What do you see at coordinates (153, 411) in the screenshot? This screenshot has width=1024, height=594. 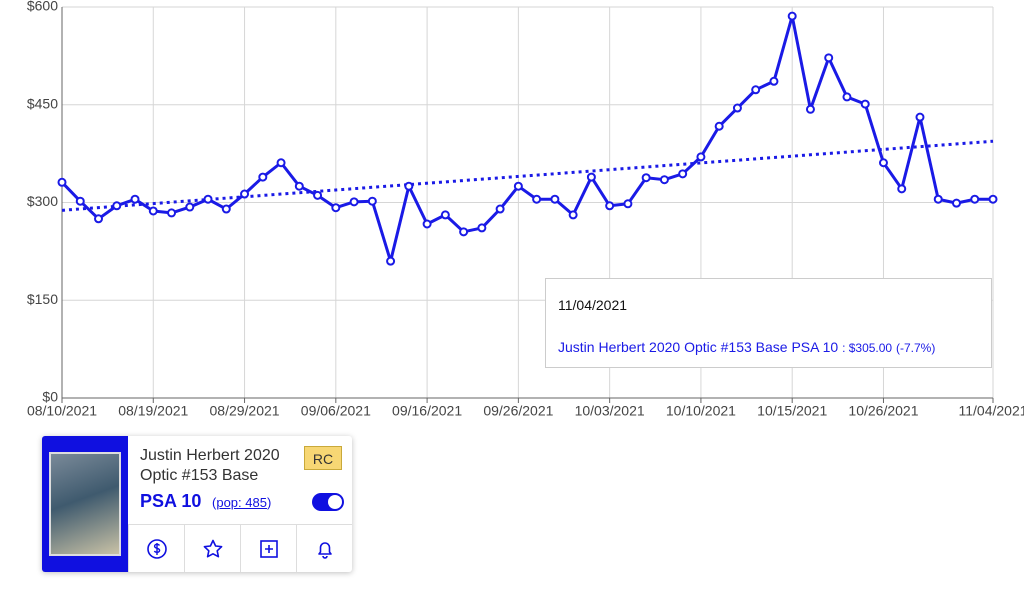 I see `x-tick-label: 08/19/2021` at bounding box center [153, 411].